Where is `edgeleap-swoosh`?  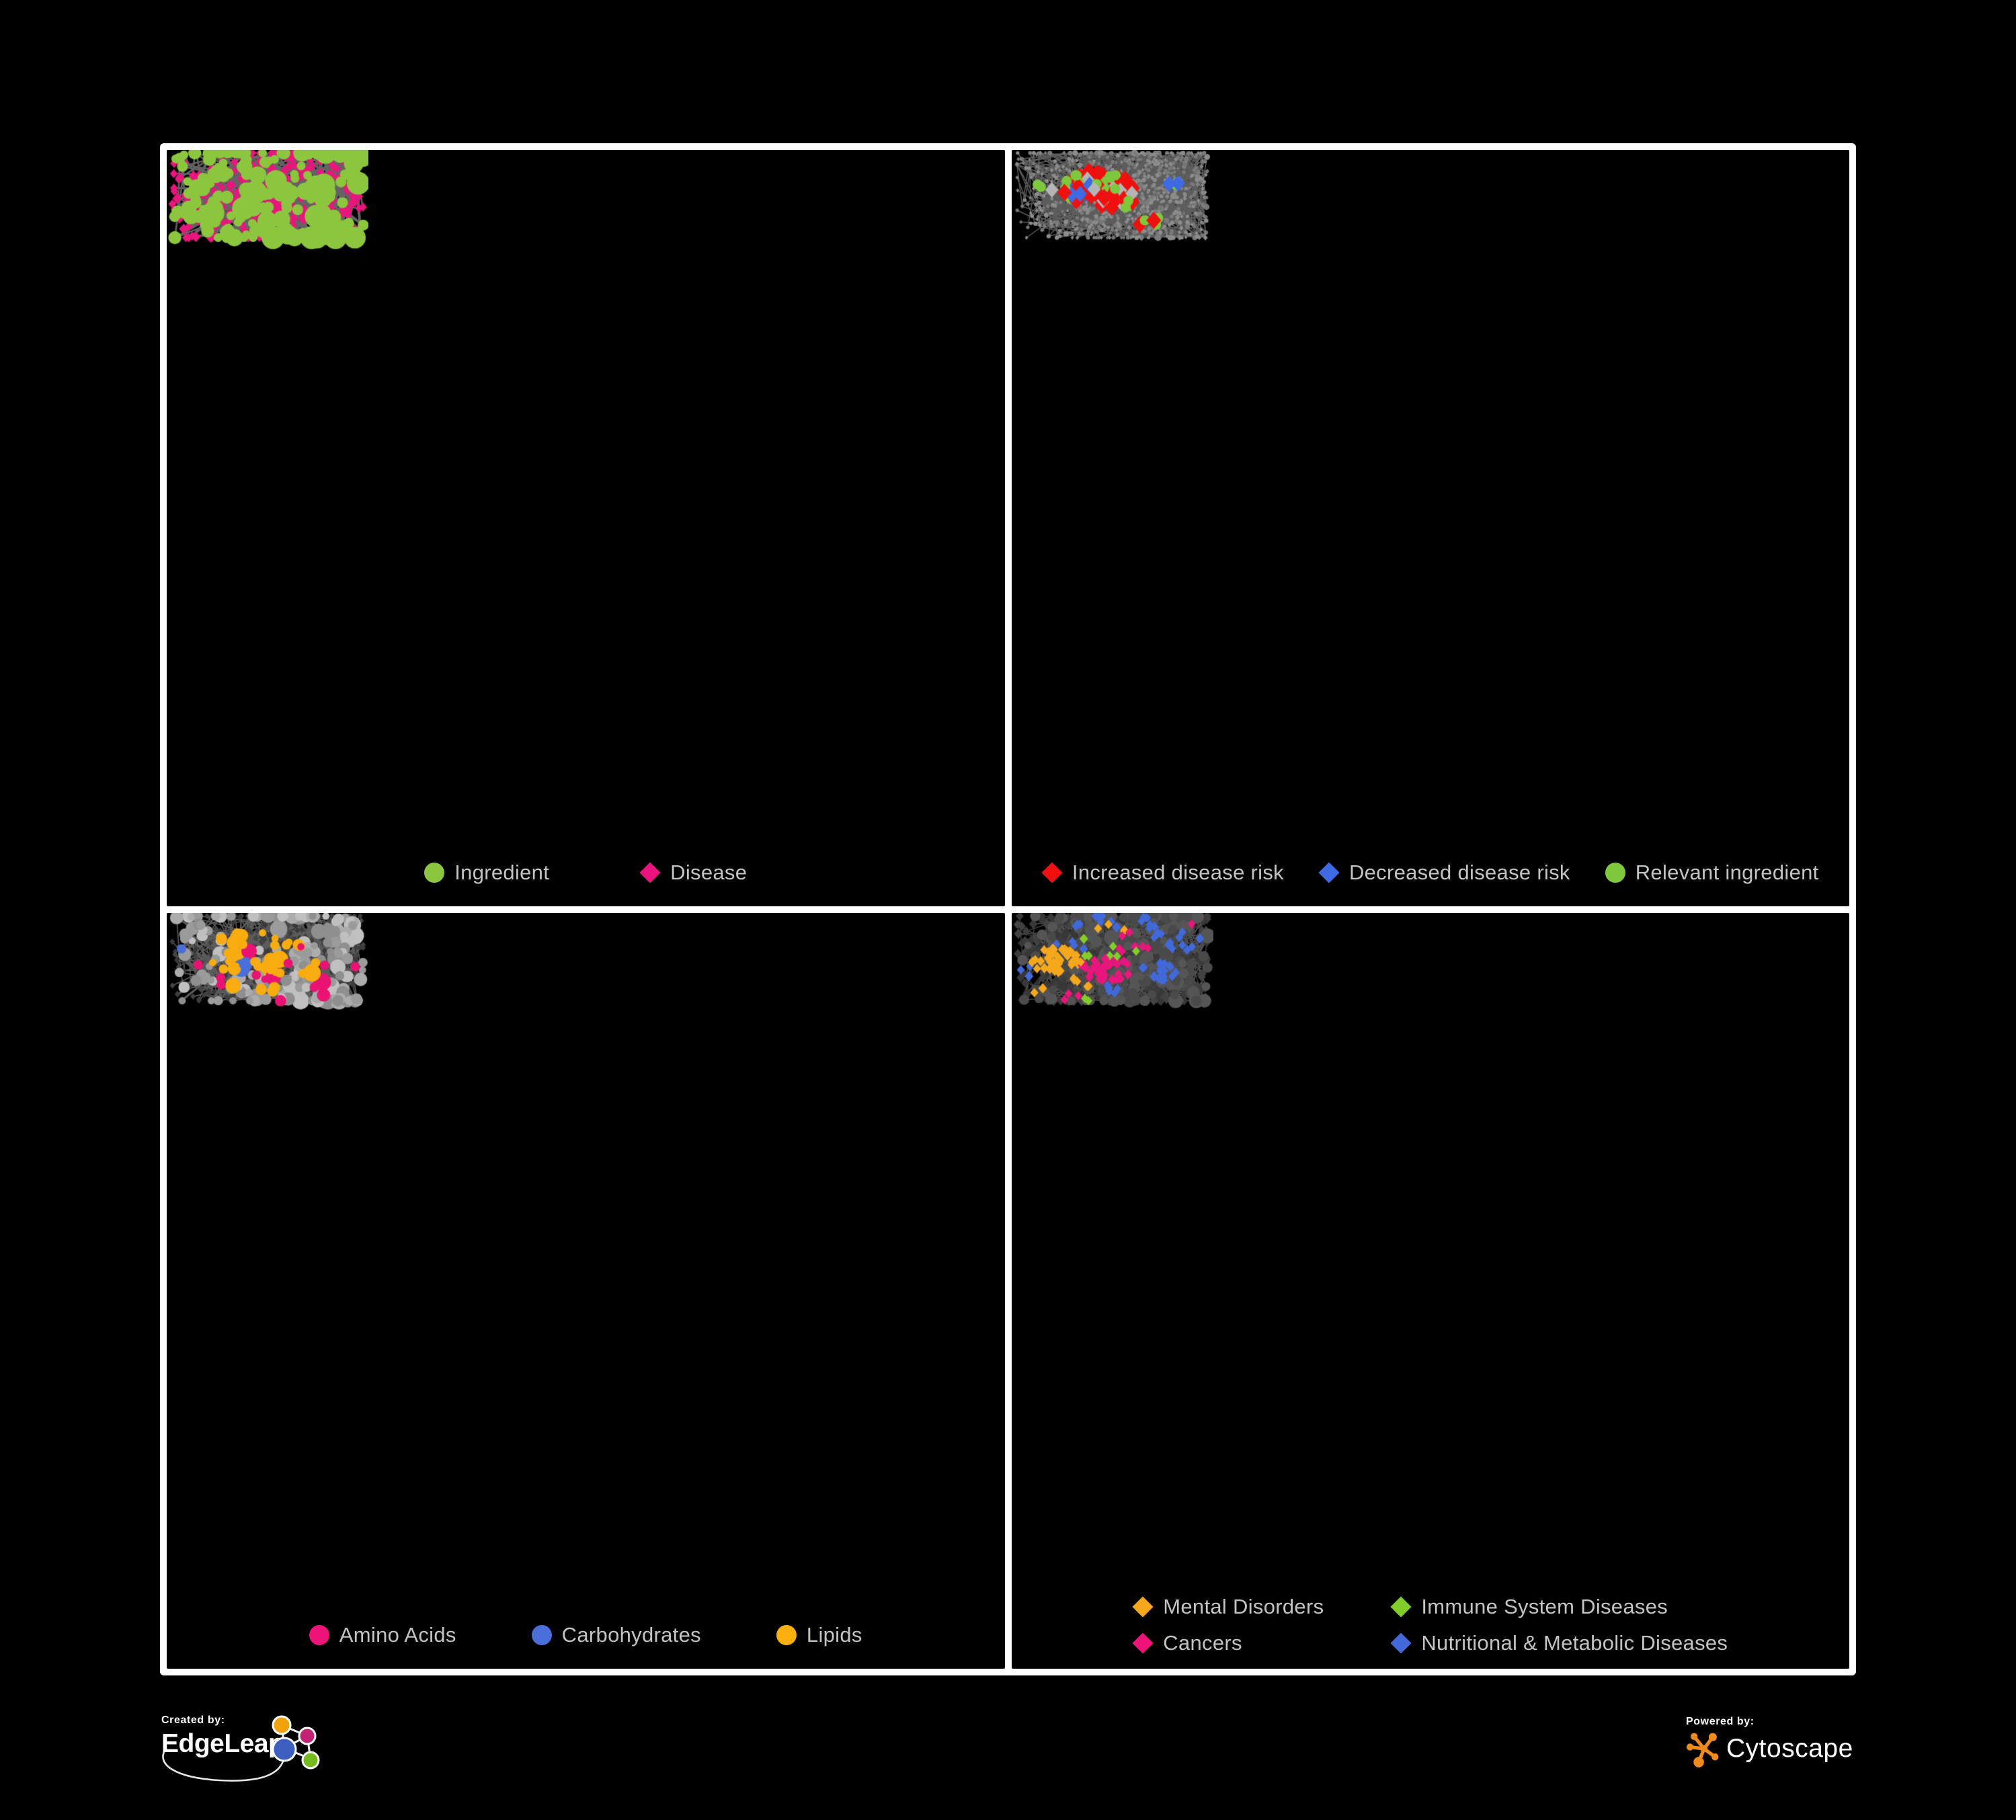 edgeleap-swoosh is located at coordinates (223, 1765).